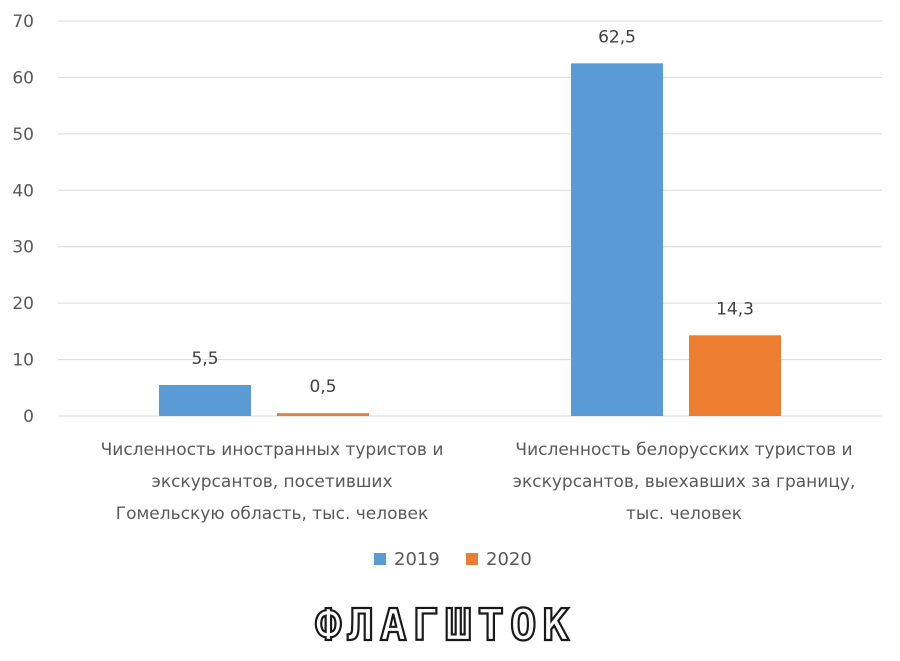  I want to click on legend-label: 2019, so click(417, 559).